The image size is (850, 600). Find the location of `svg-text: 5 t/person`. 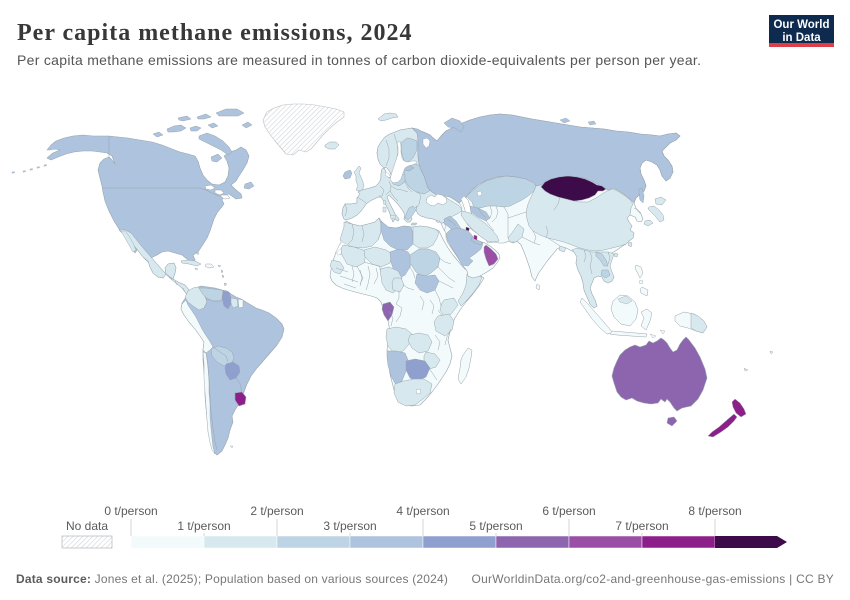

svg-text: 5 t/person is located at coordinates (495, 526).